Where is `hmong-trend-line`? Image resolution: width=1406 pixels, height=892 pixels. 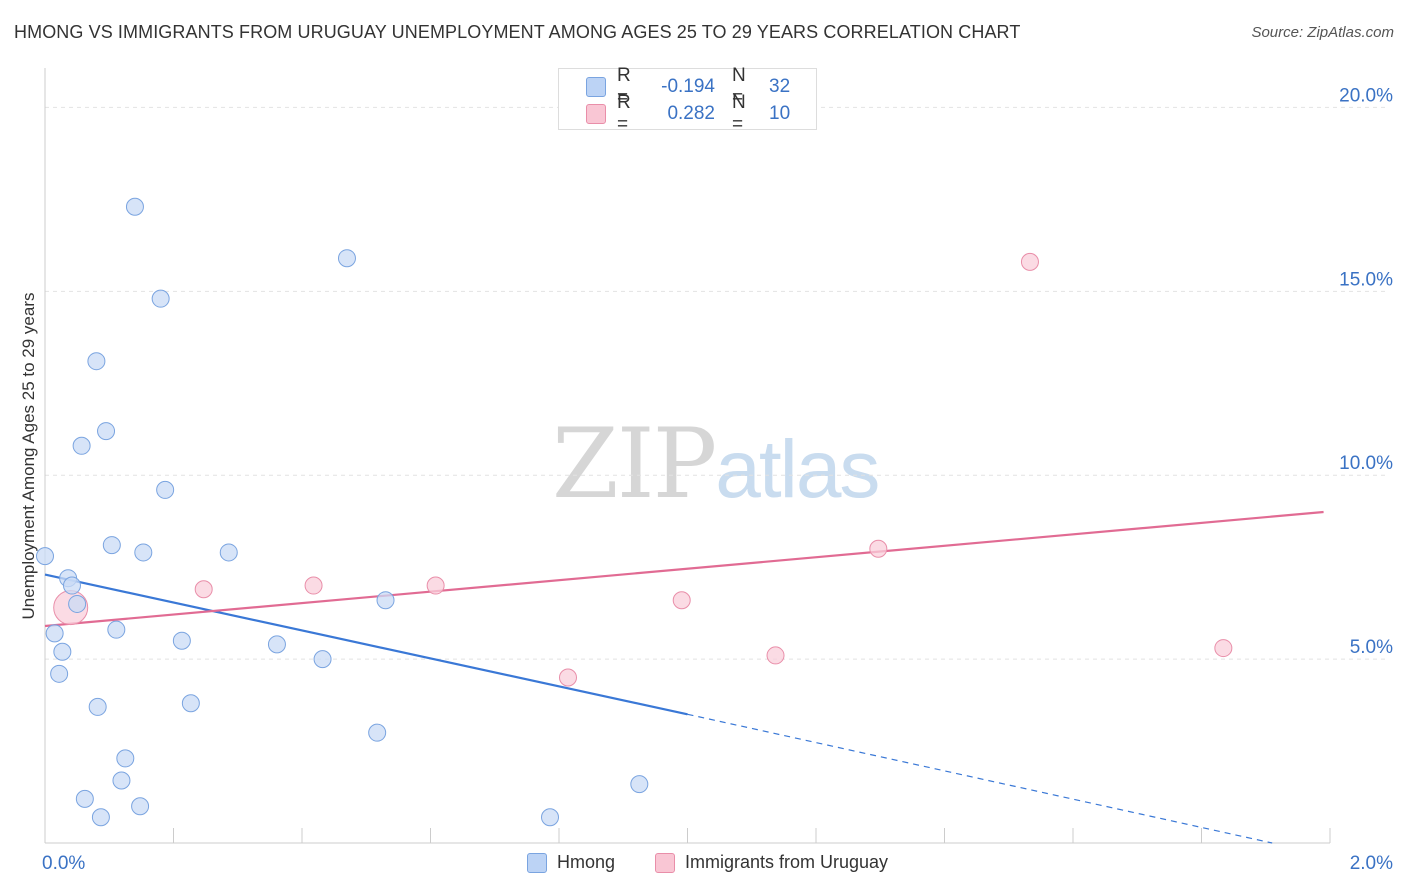
hmong-trend-line is located at coordinates (366, 644).